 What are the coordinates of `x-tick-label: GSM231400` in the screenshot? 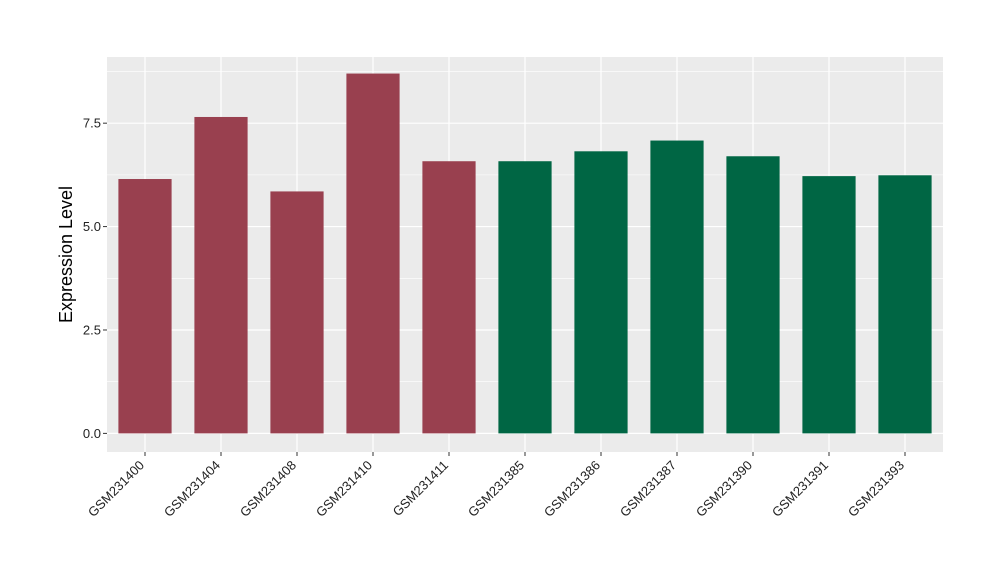 It's located at (116, 489).